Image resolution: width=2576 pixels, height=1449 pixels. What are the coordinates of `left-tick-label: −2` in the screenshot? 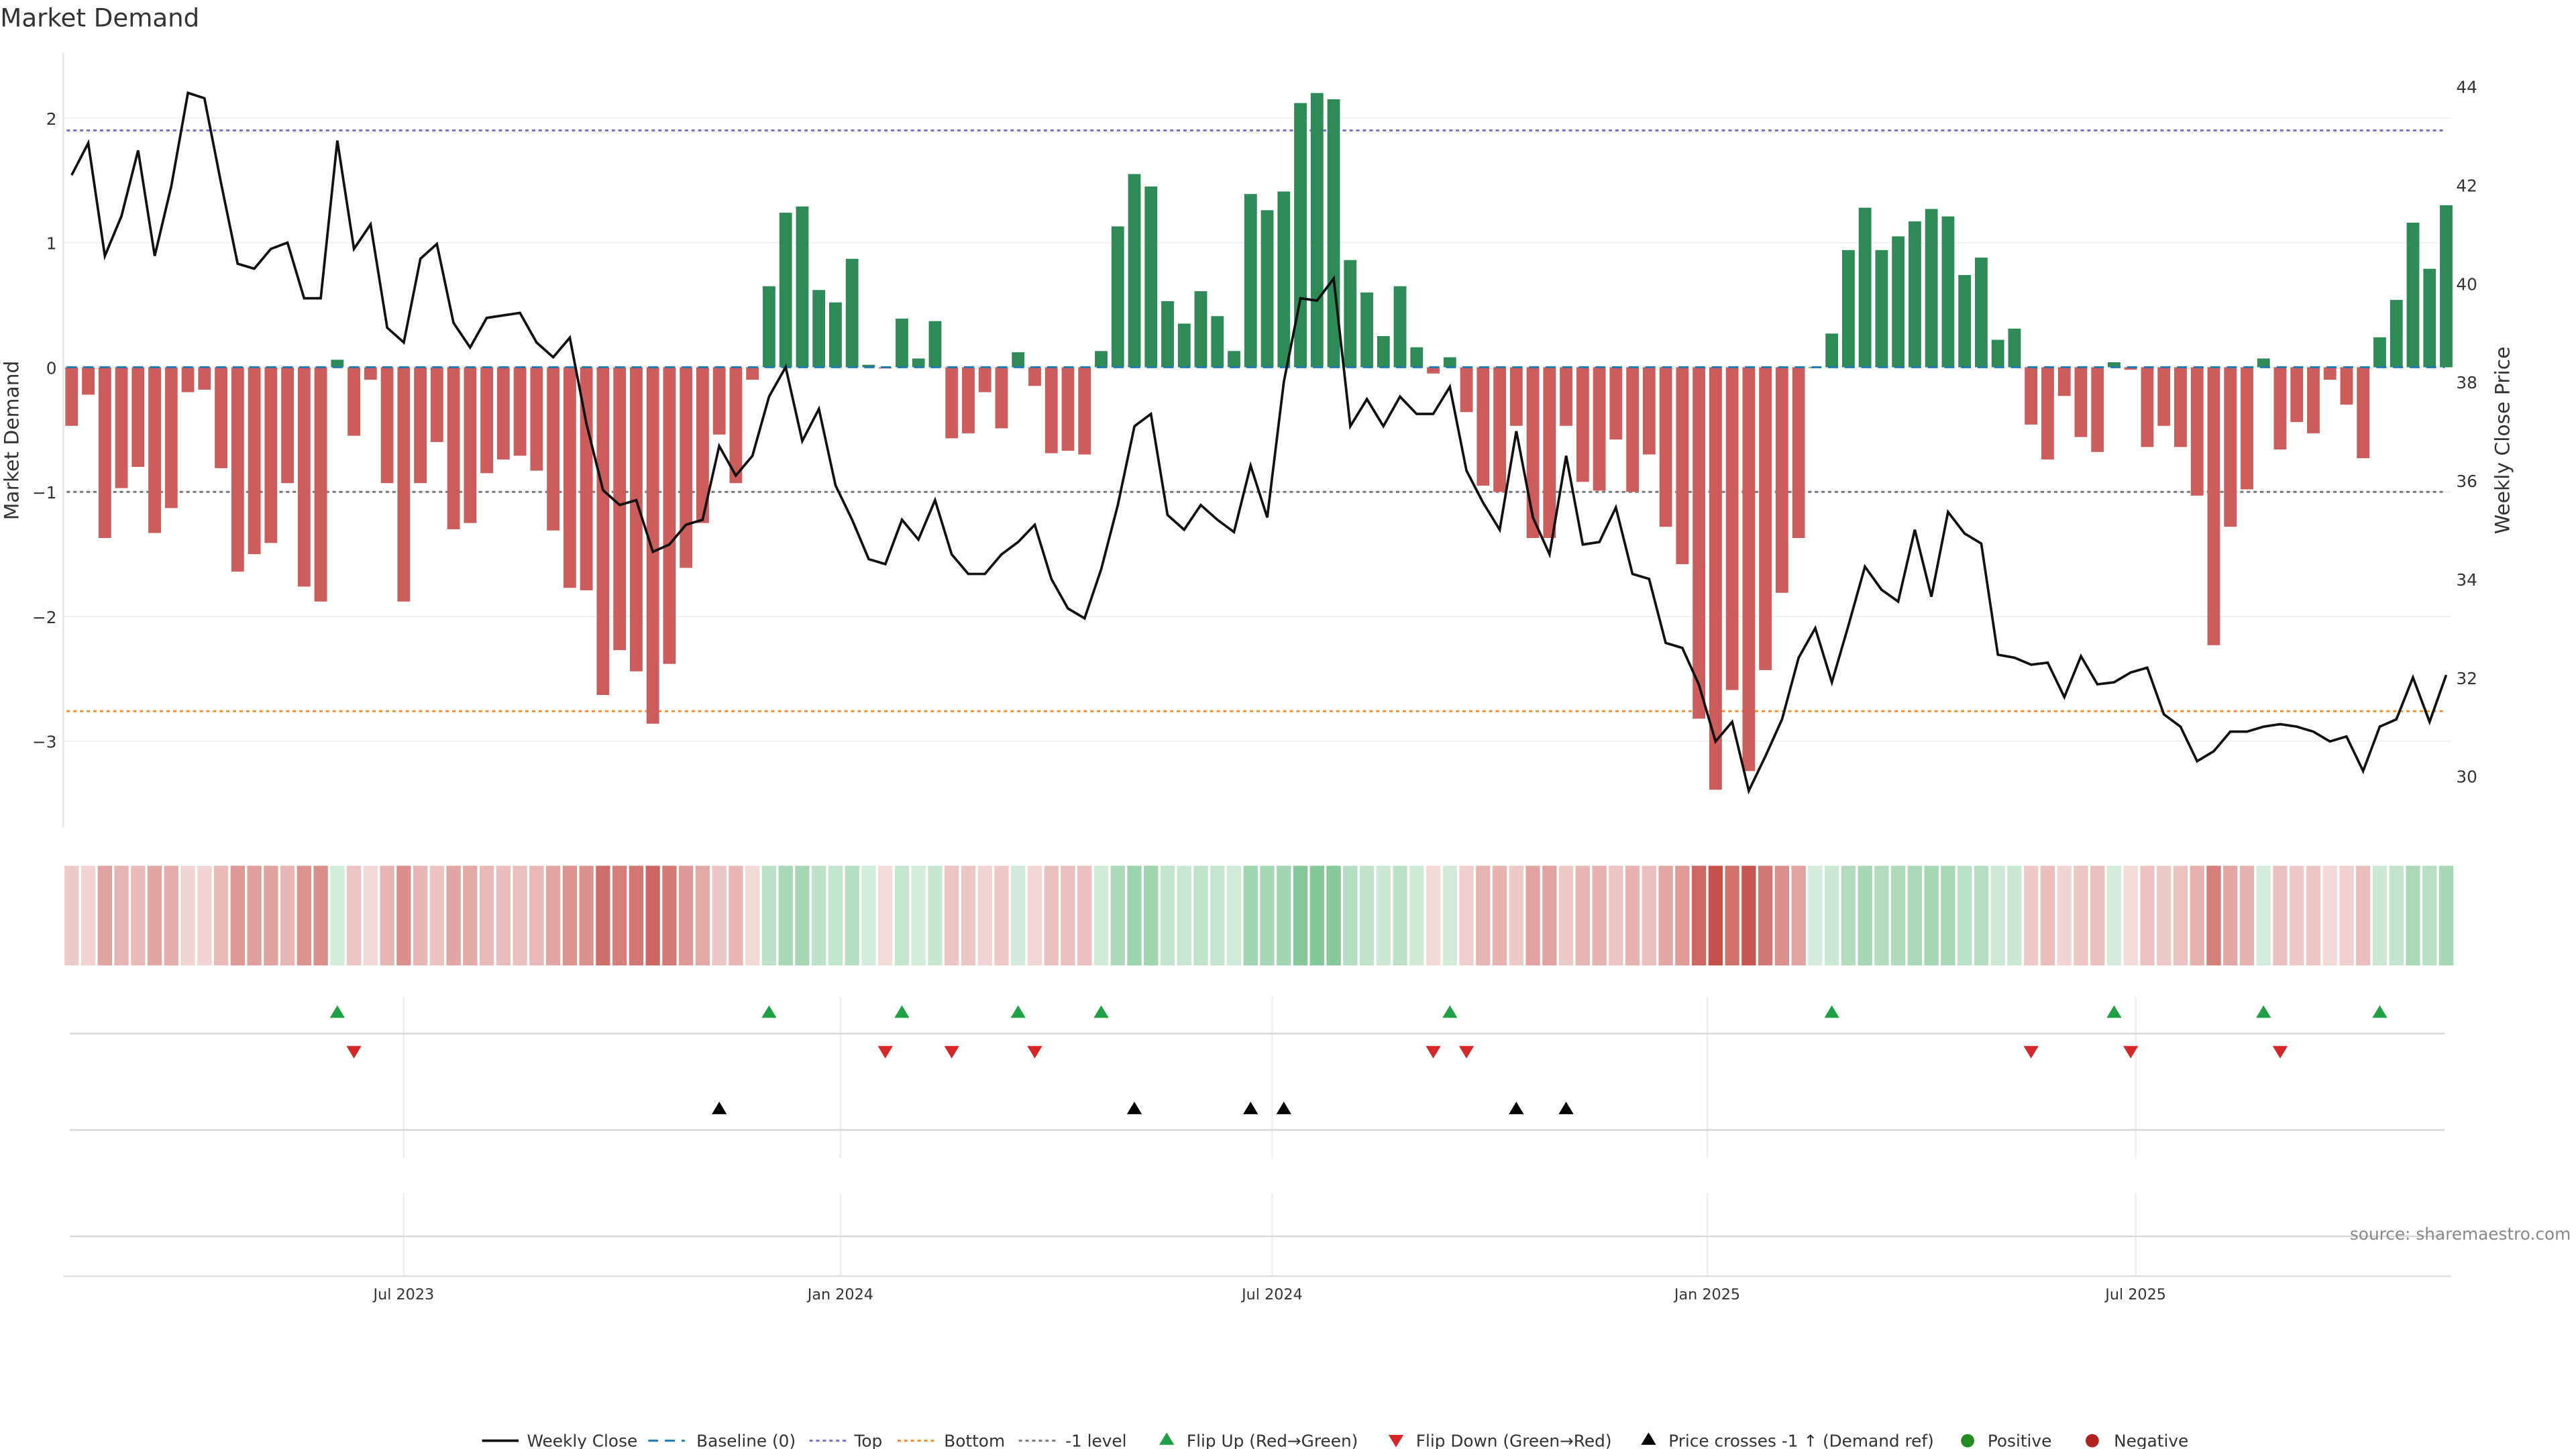 It's located at (44, 617).